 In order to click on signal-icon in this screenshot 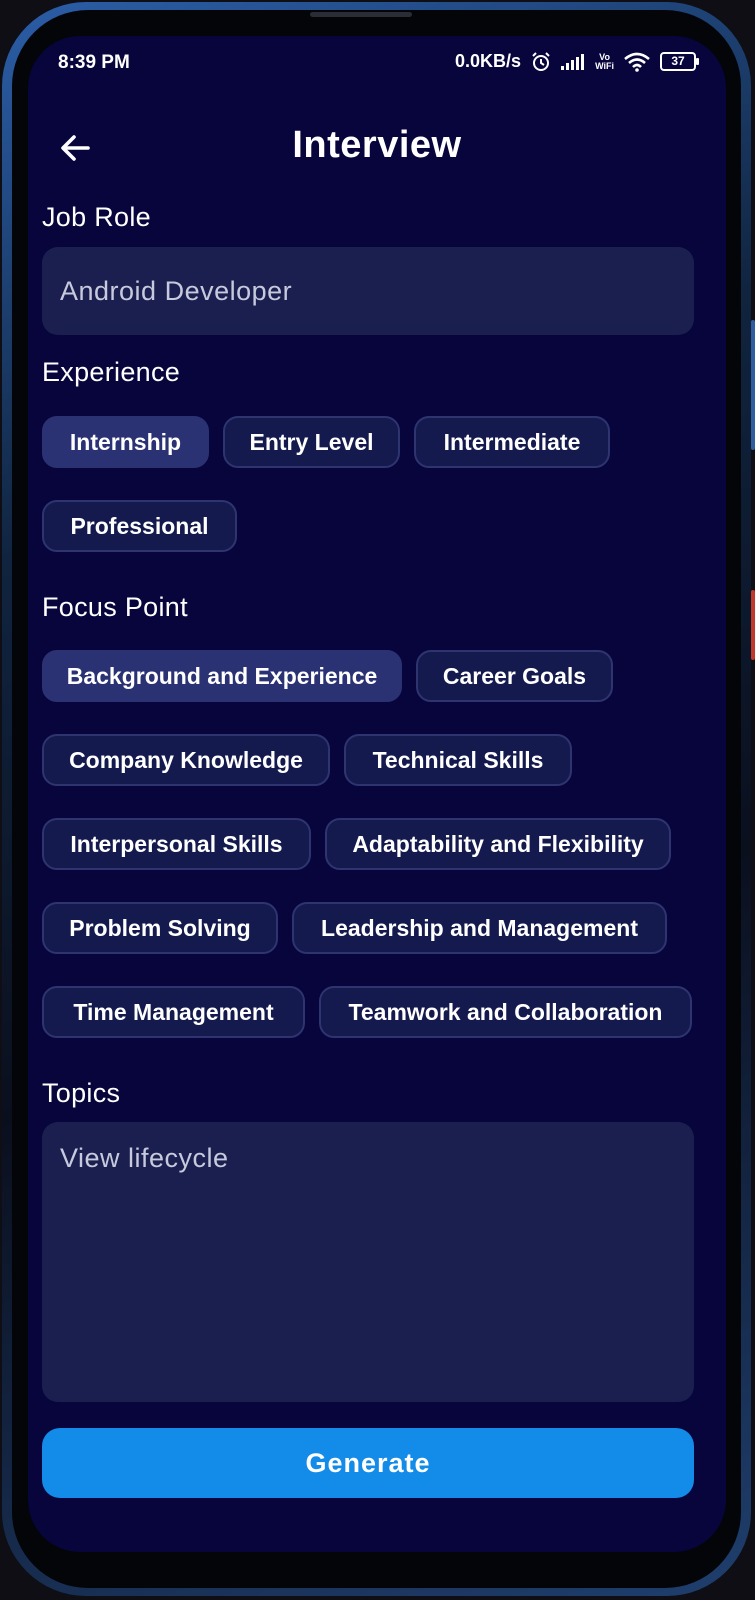, I will do `click(573, 61)`.